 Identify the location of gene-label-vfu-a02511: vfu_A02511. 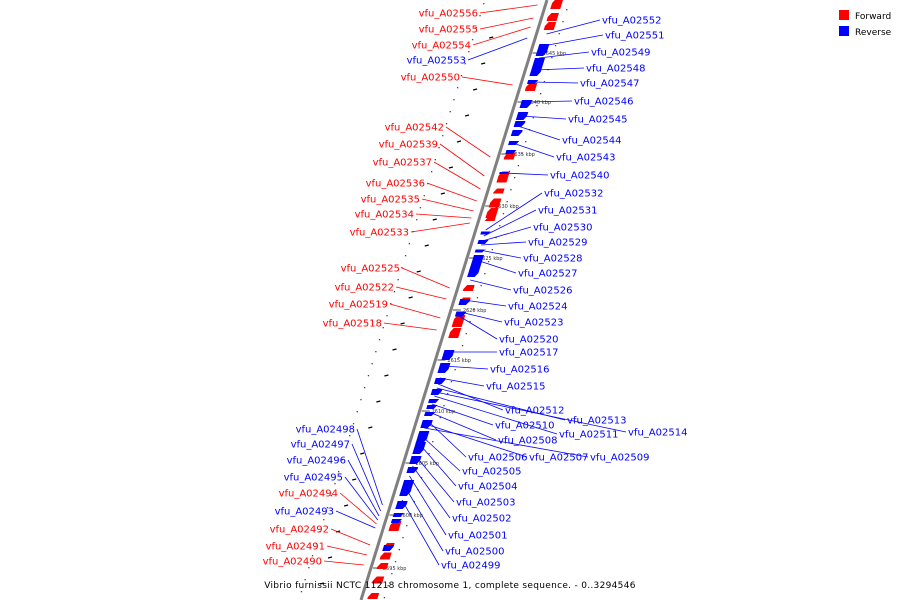
(588, 435).